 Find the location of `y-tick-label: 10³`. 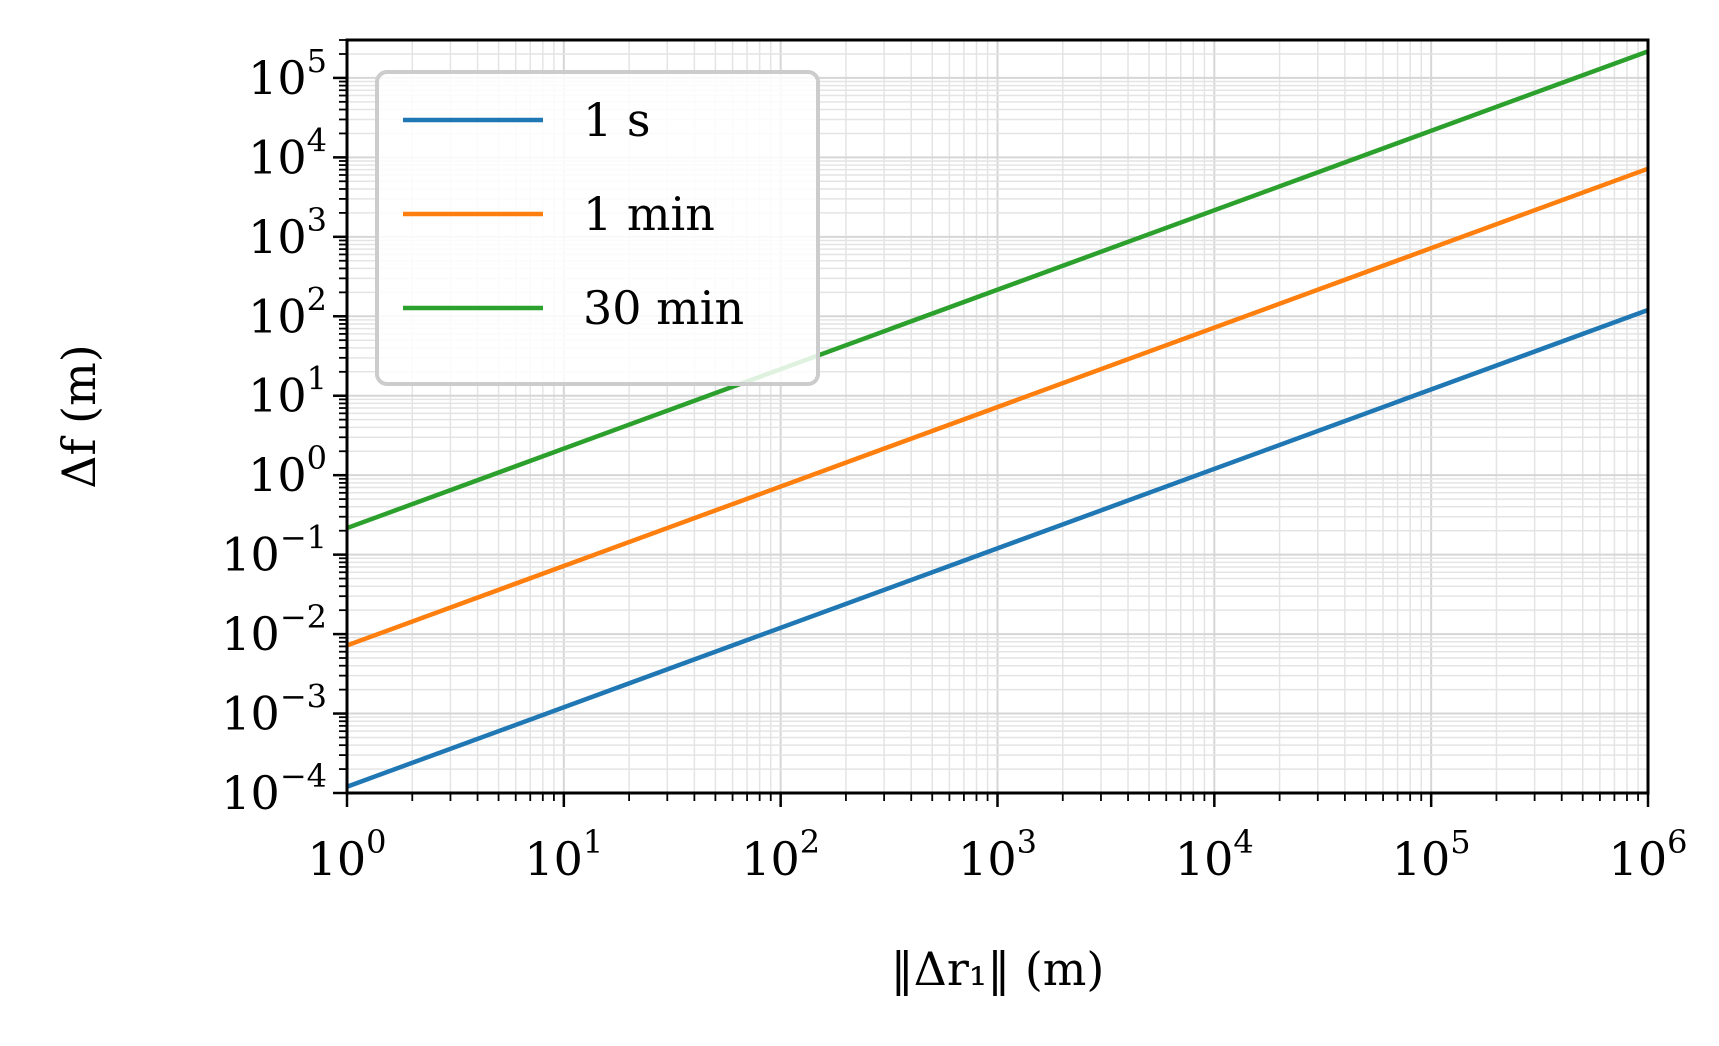

y-tick-label: 10³ is located at coordinates (287, 232).